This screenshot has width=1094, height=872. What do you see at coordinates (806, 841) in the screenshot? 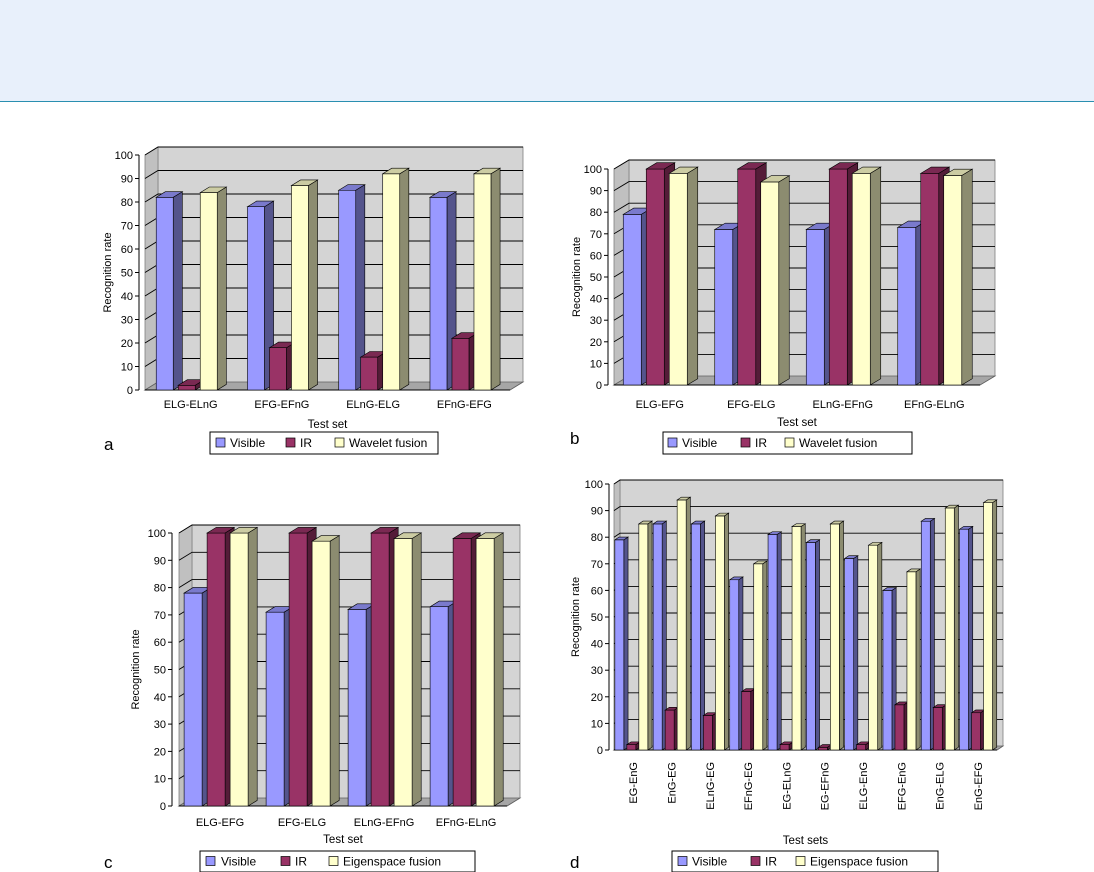
I see `x-axis-title: Test sets` at bounding box center [806, 841].